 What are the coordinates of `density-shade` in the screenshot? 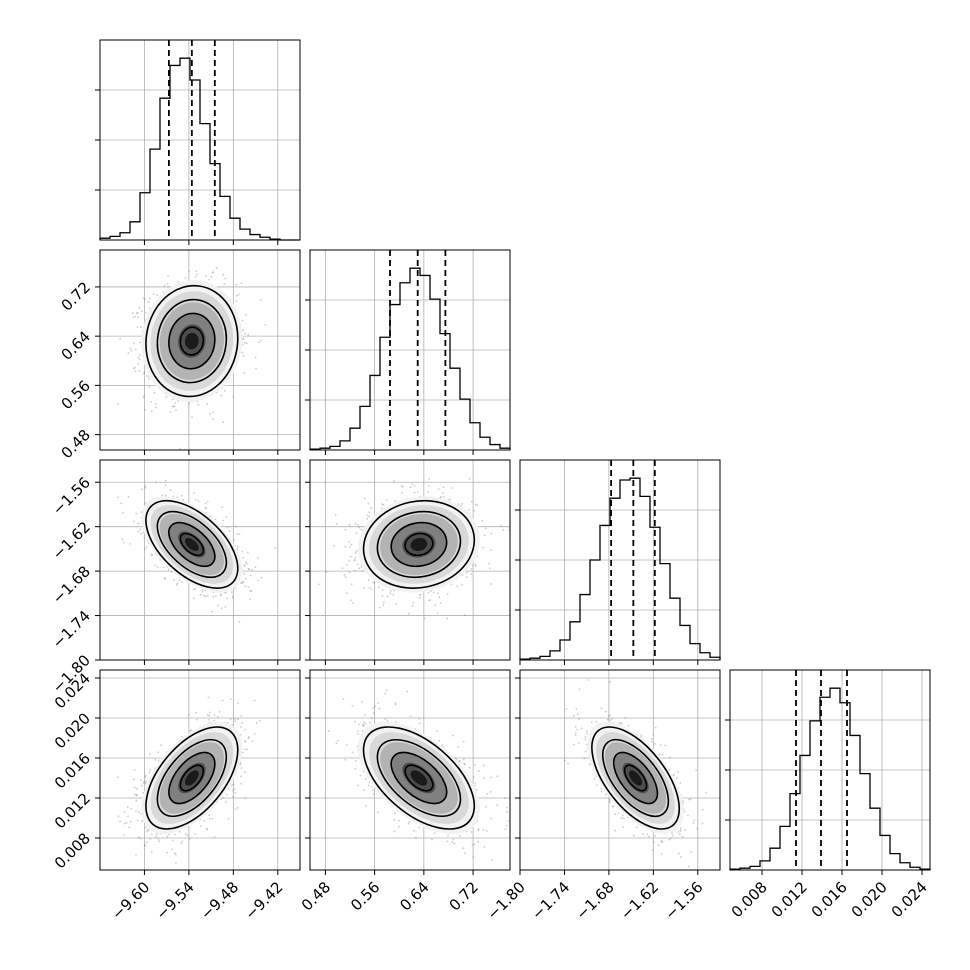 It's located at (191, 341).